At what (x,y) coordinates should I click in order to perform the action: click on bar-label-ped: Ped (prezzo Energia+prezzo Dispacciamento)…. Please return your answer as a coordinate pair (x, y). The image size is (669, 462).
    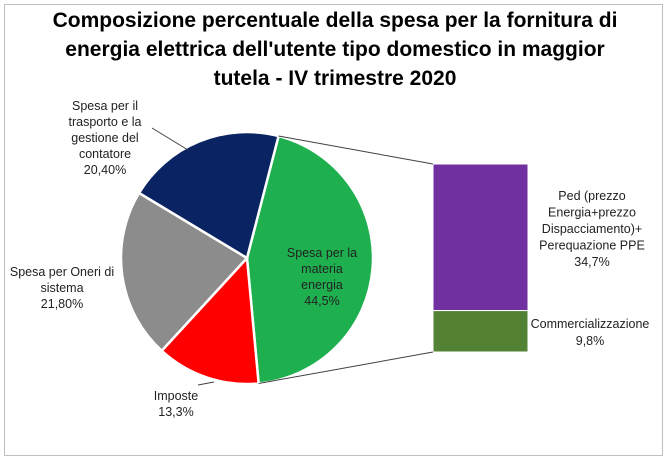
    Looking at the image, I should click on (592, 229).